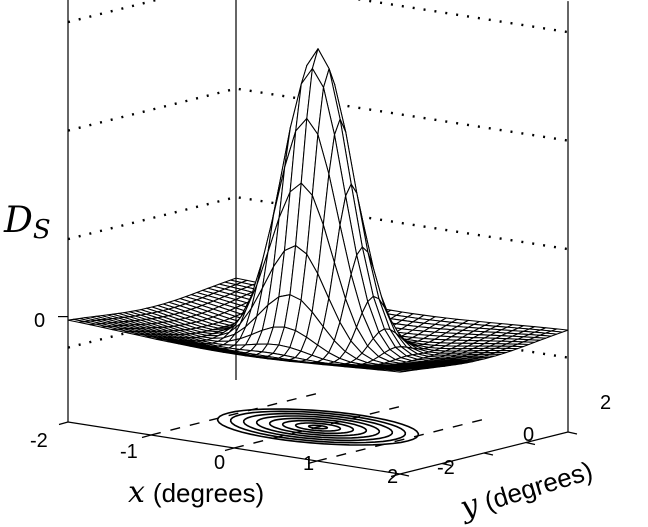 The image size is (648, 527). I want to click on x-tick-label: 0, so click(219, 463).